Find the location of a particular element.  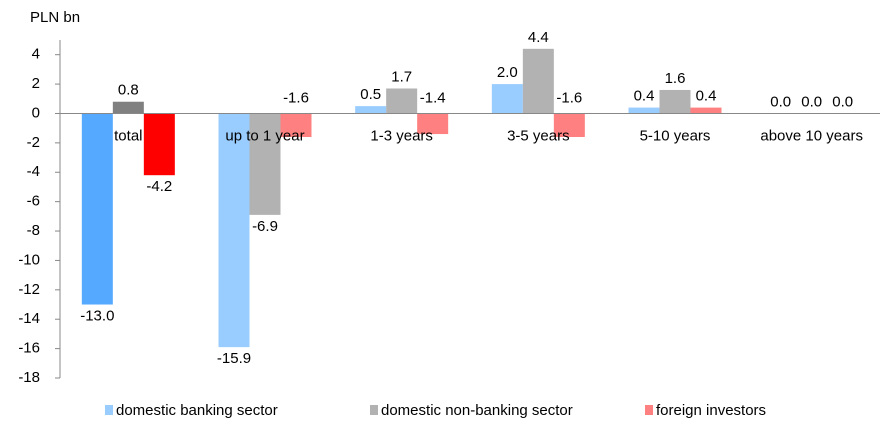

data-label: 0.8 is located at coordinates (128, 90).